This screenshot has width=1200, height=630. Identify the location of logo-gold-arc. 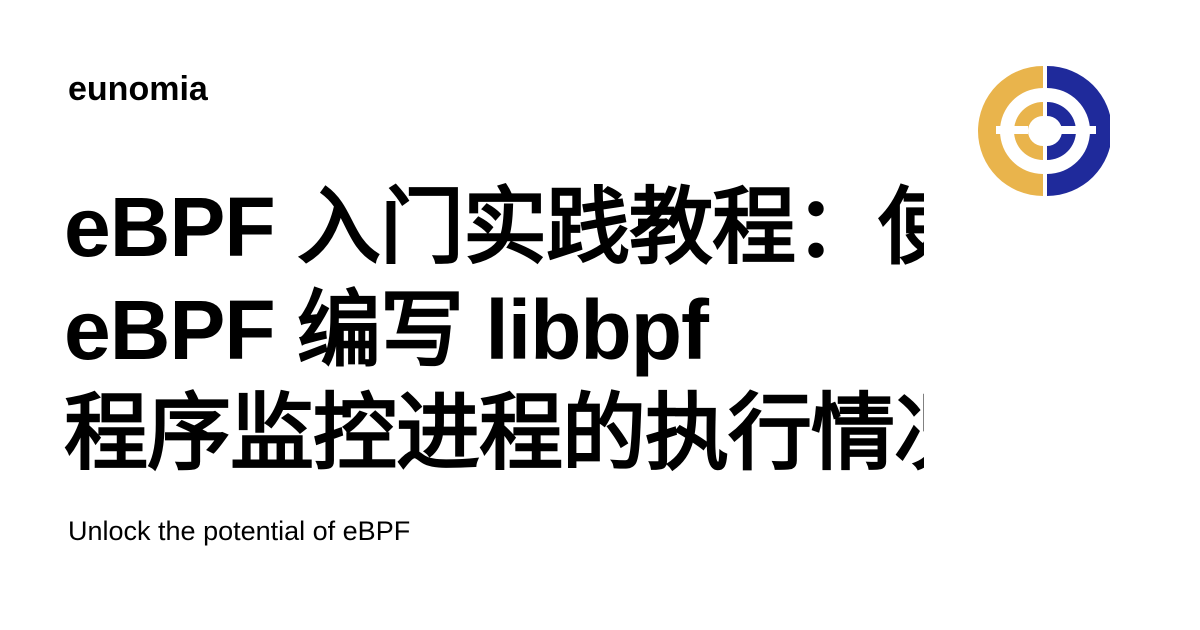
(1010, 131).